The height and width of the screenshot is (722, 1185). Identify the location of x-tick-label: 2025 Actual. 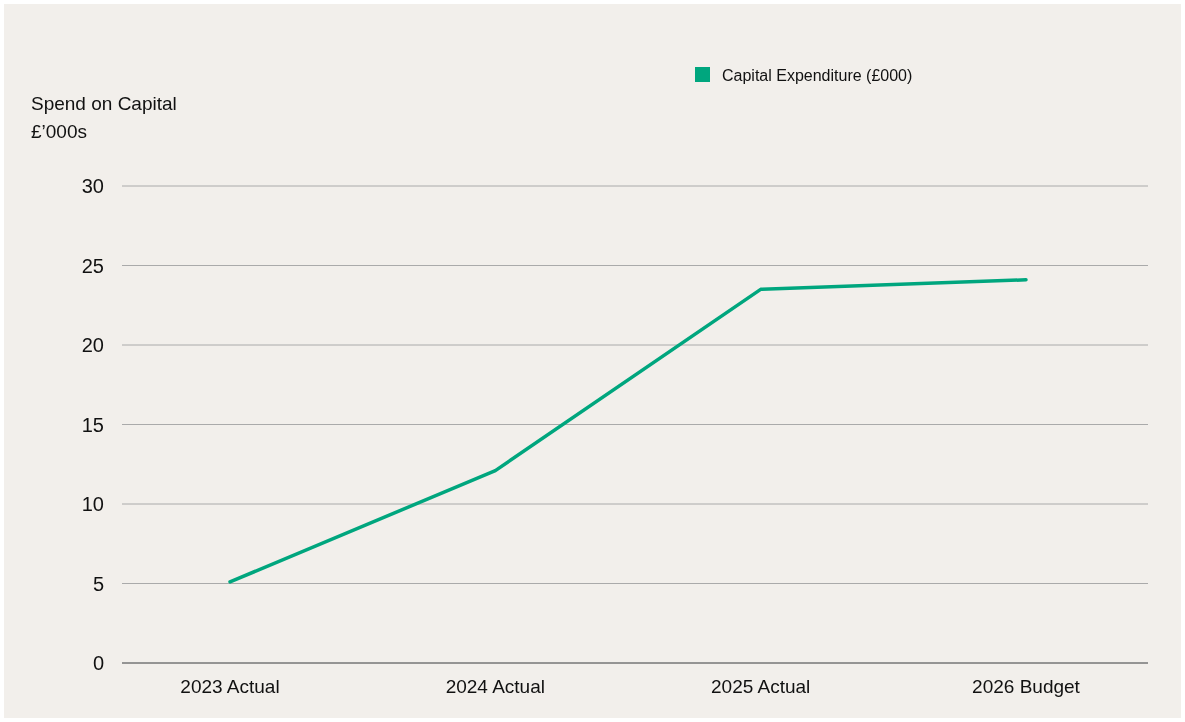
(761, 686).